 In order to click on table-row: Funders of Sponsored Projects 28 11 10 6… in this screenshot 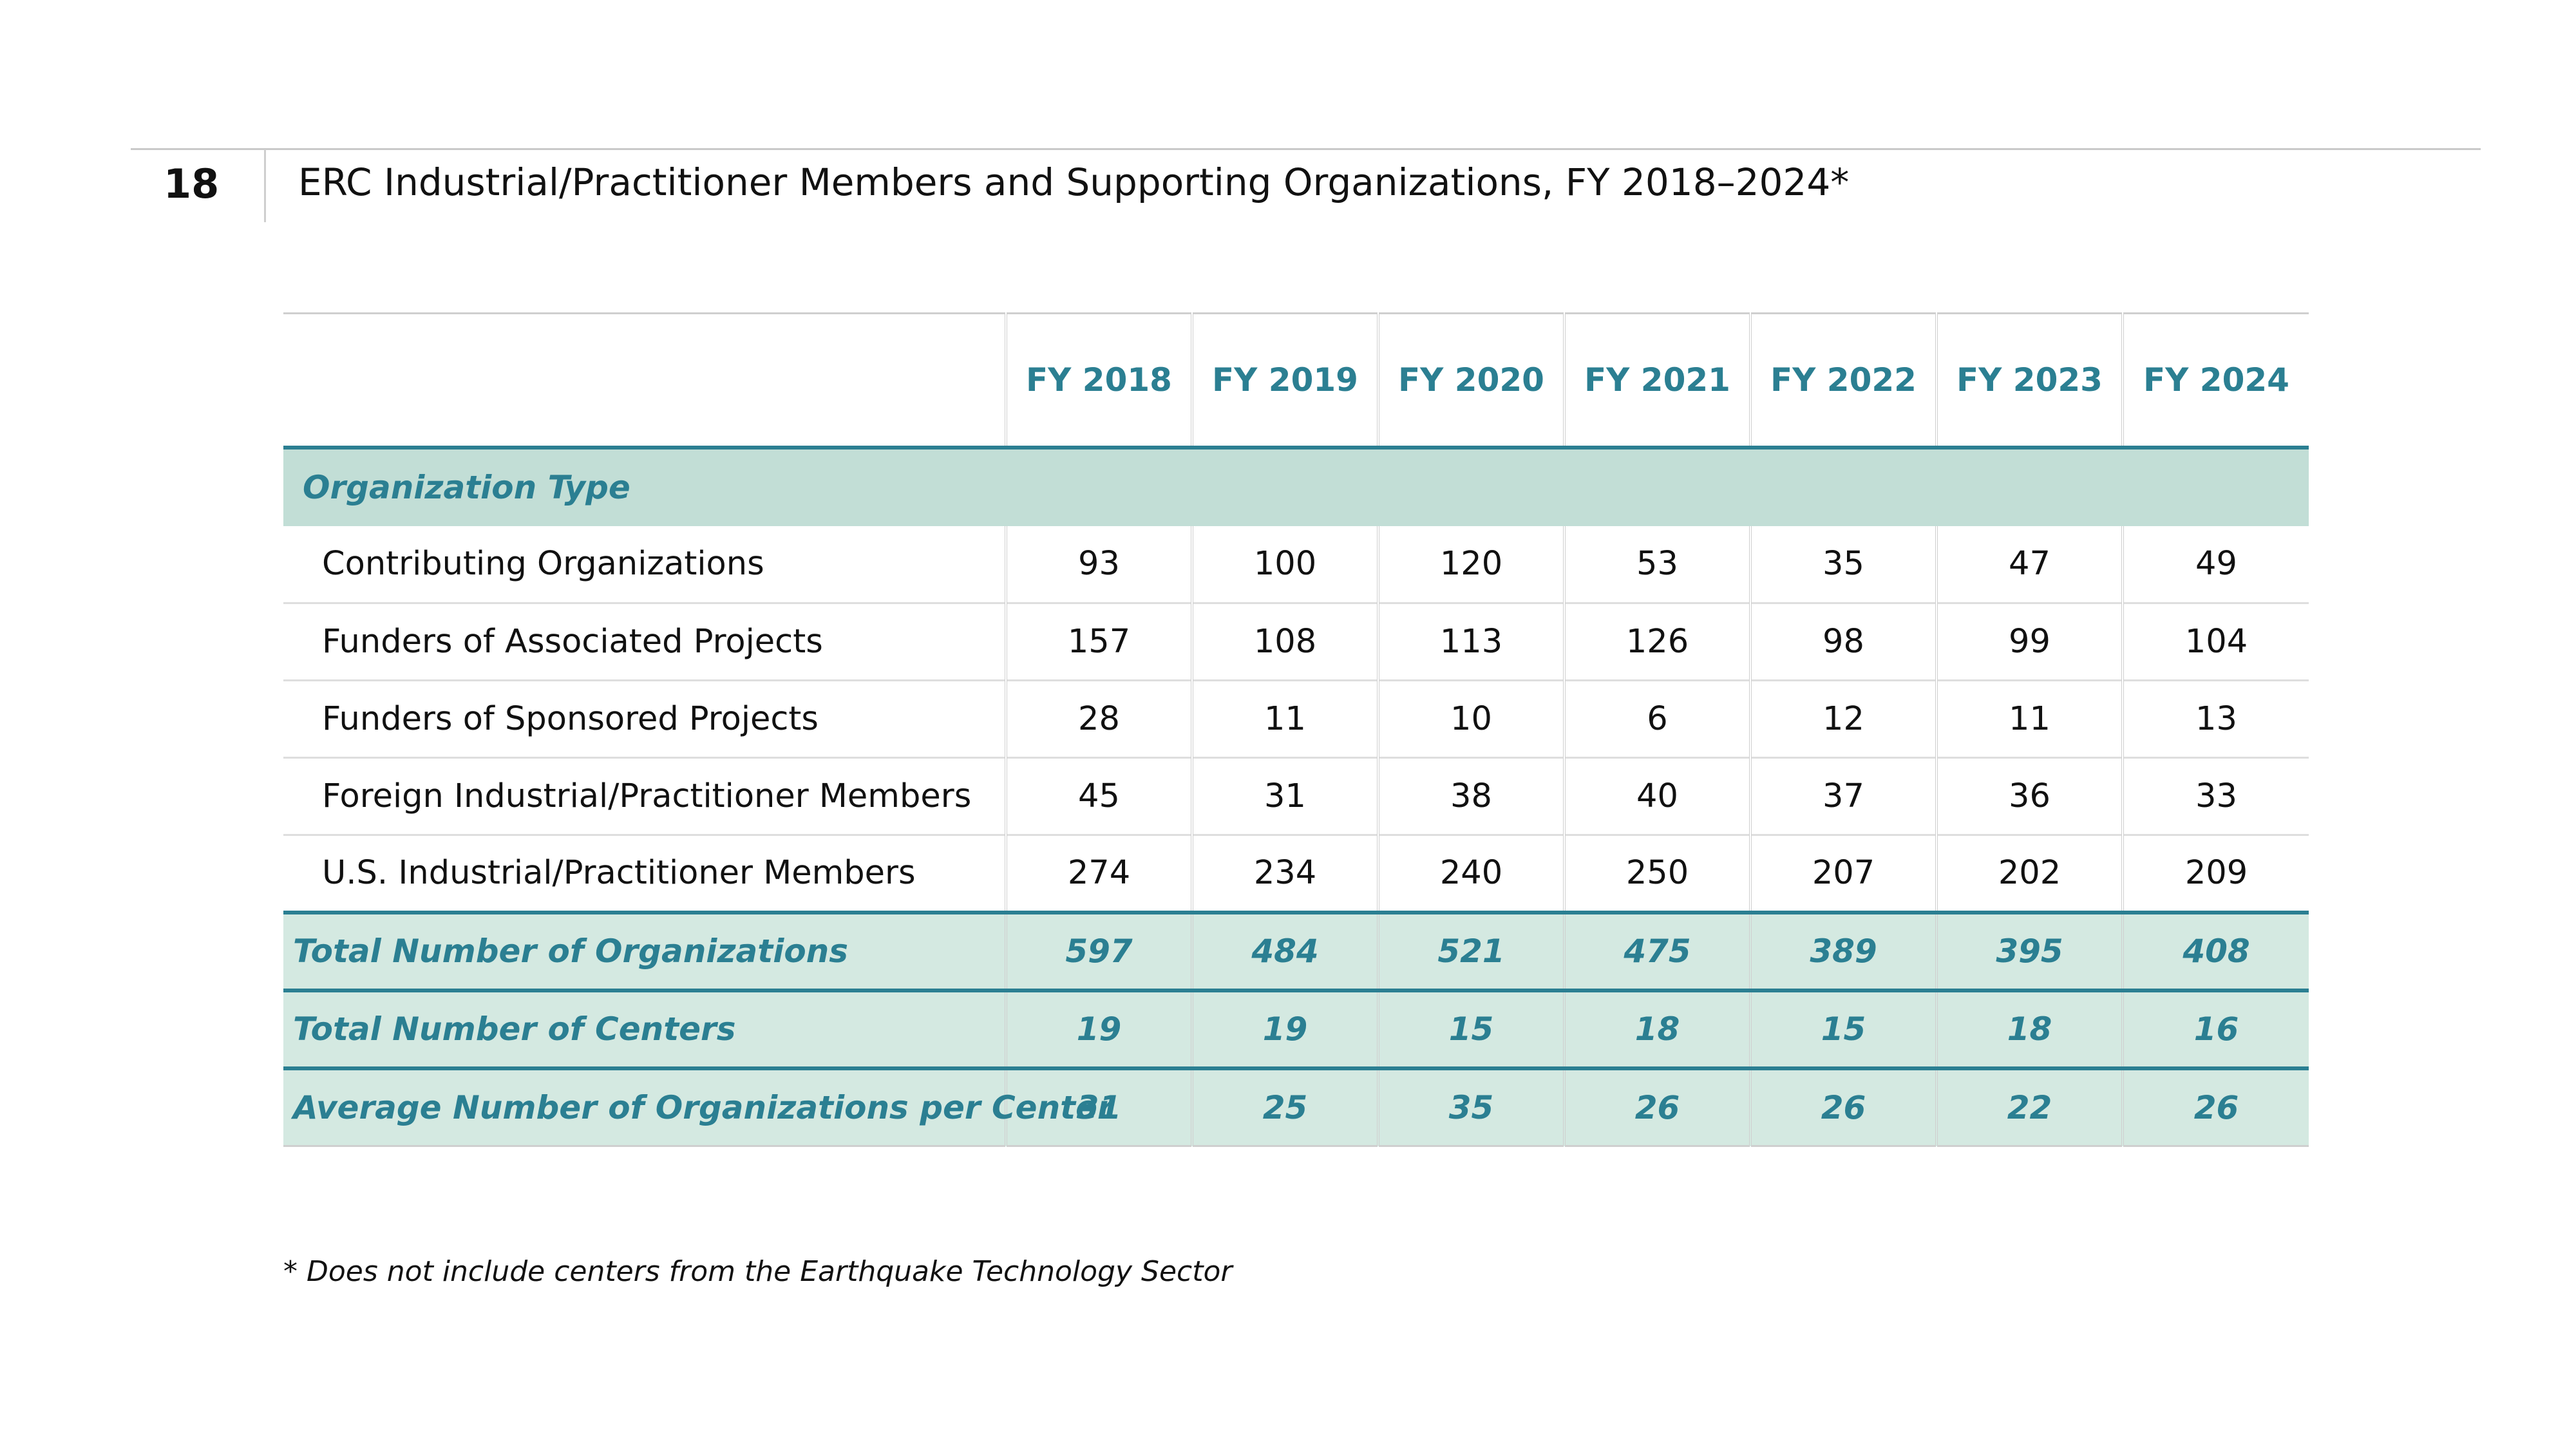, I will do `click(1296, 719)`.